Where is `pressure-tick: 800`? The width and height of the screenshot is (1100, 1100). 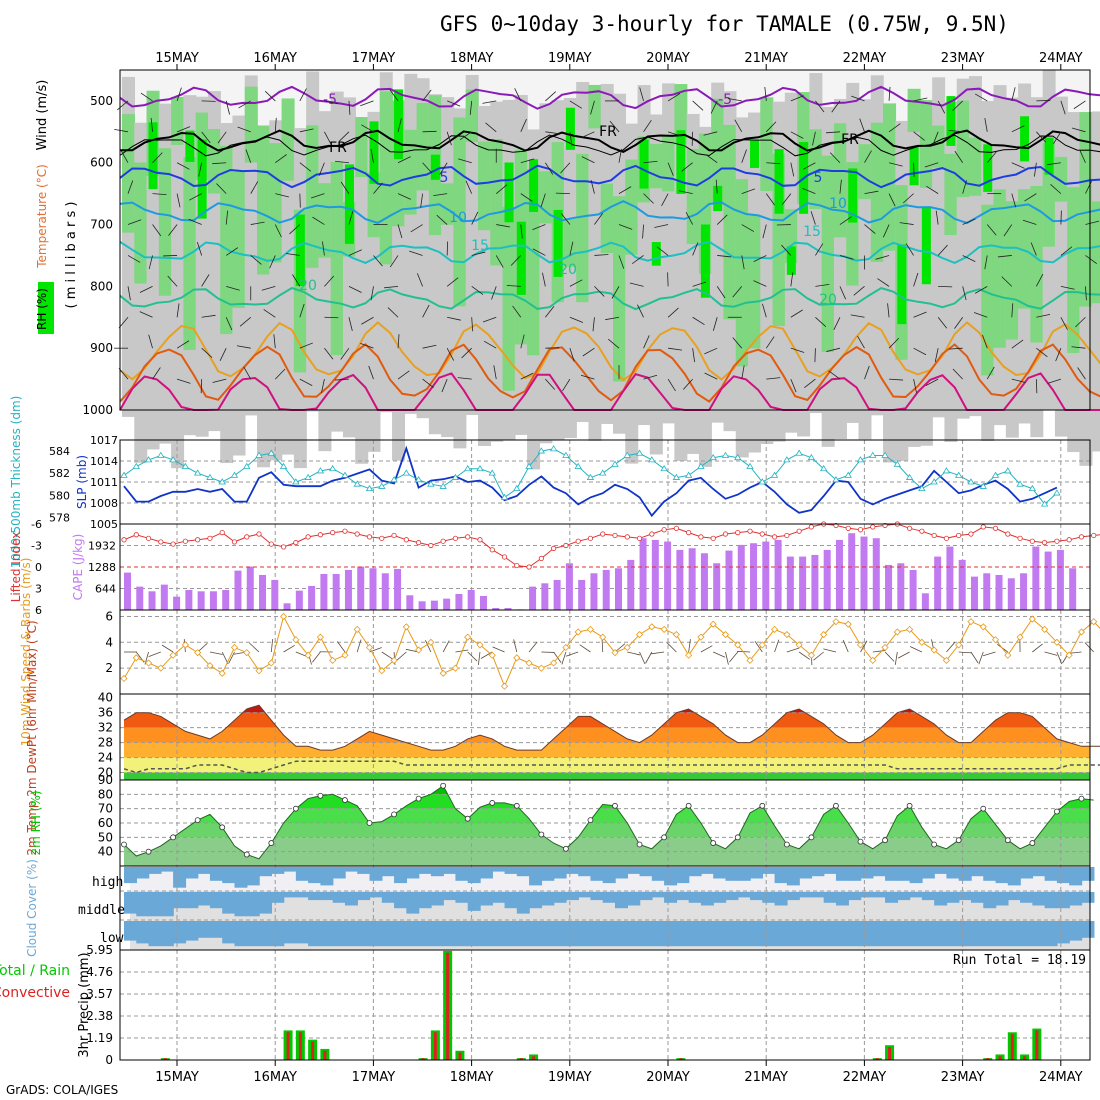 pressure-tick: 800 is located at coordinates (101, 286).